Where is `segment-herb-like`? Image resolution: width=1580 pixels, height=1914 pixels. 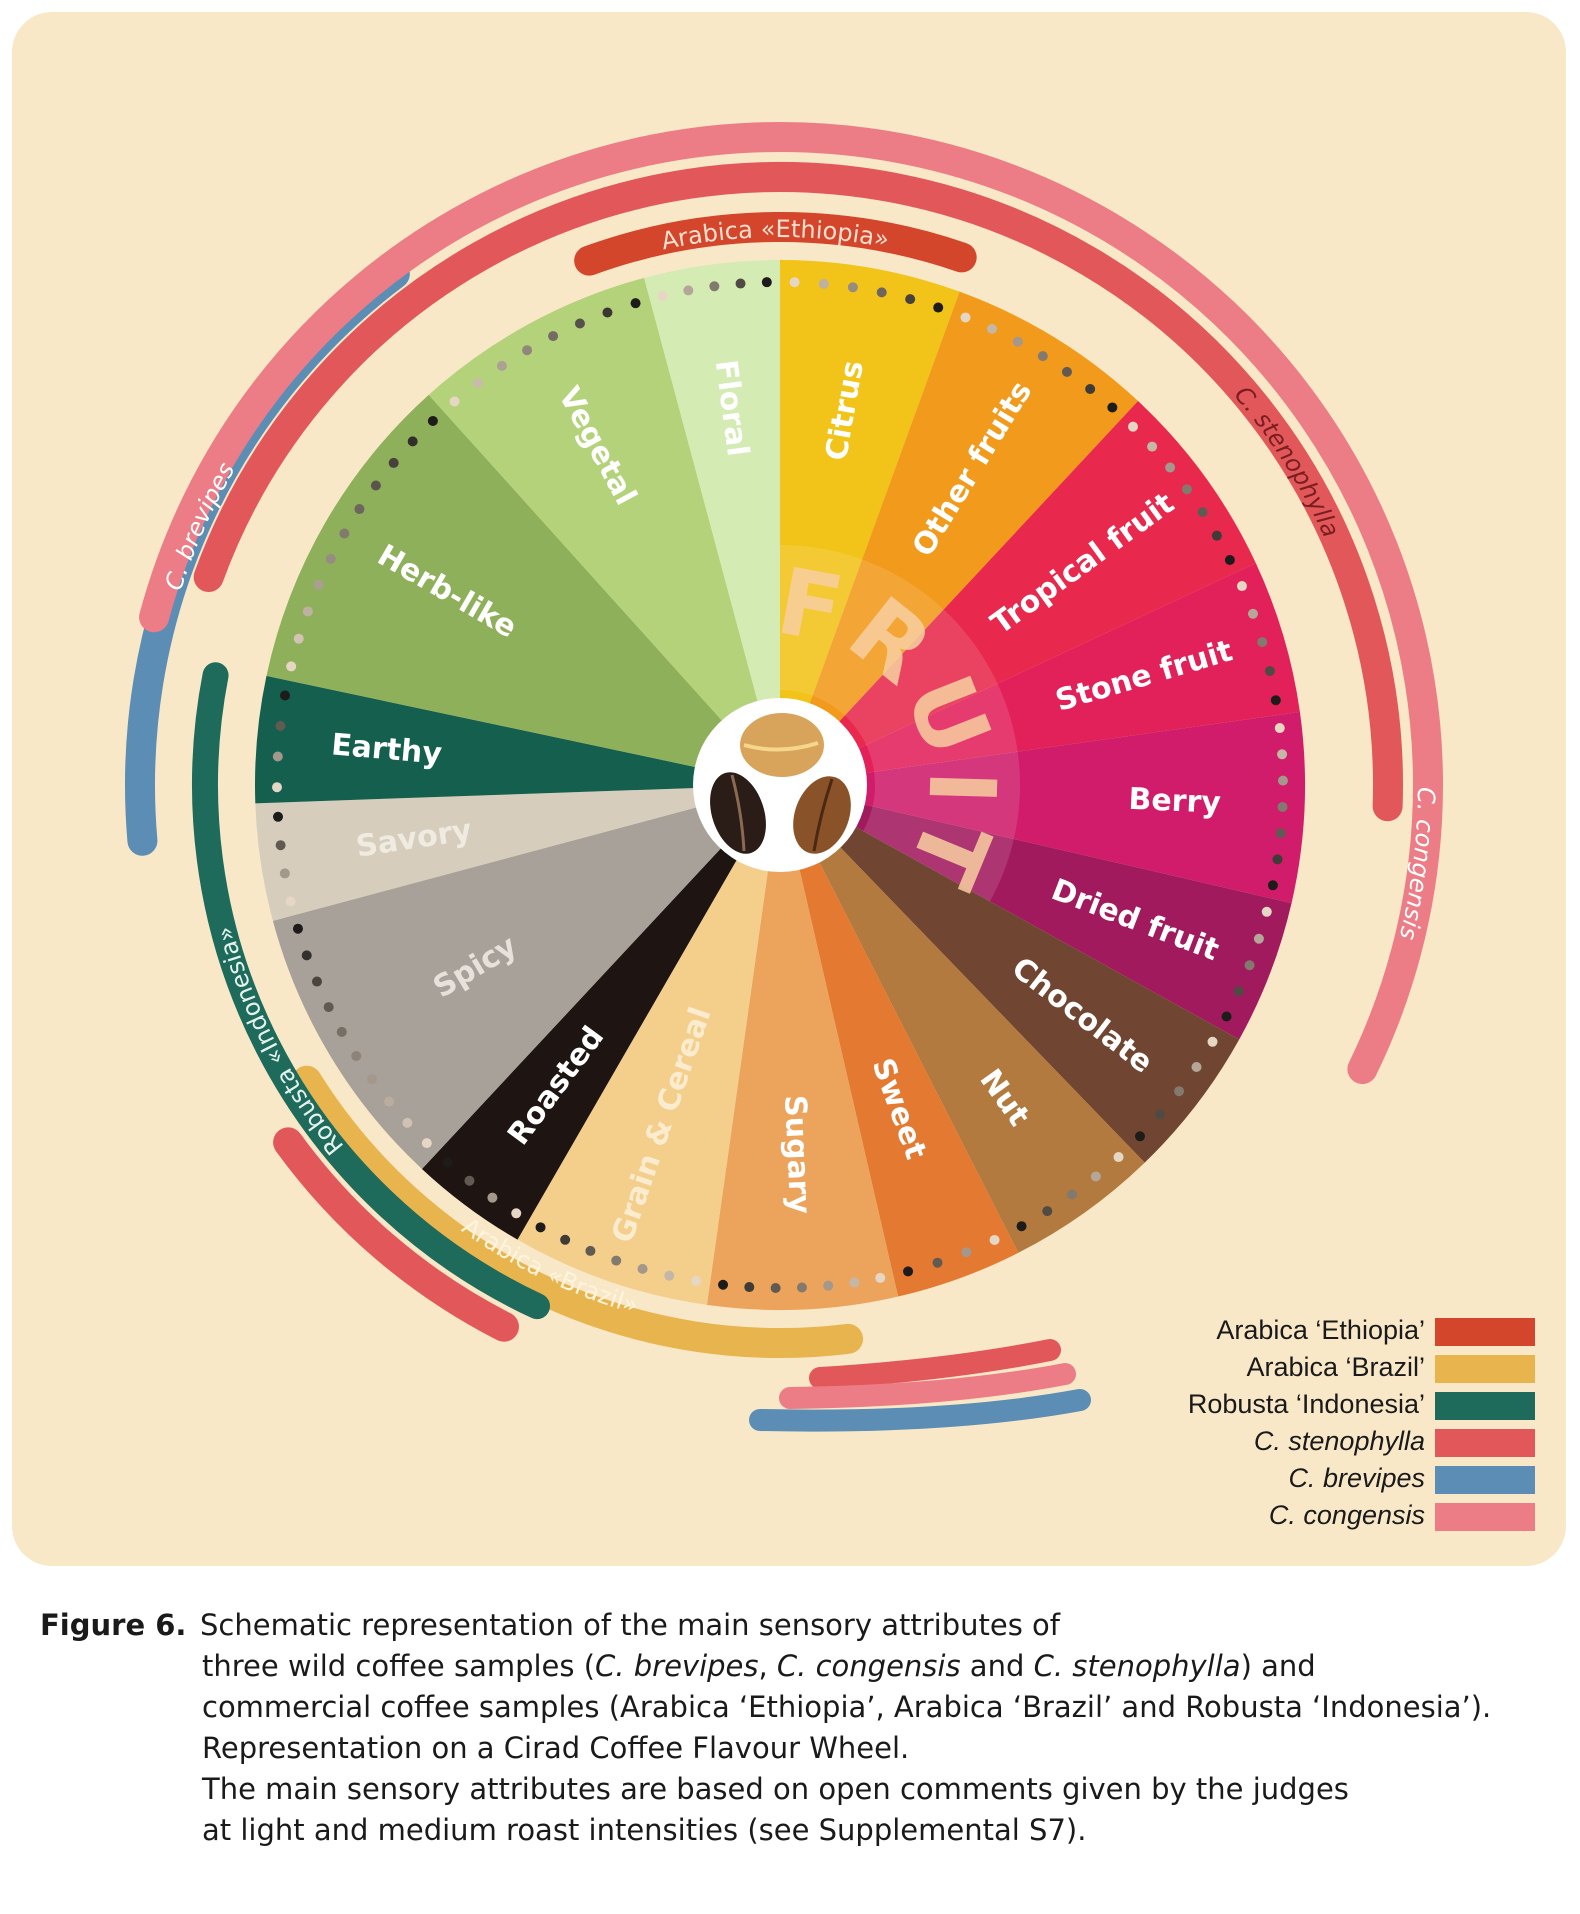 segment-herb-like is located at coordinates (495, 581).